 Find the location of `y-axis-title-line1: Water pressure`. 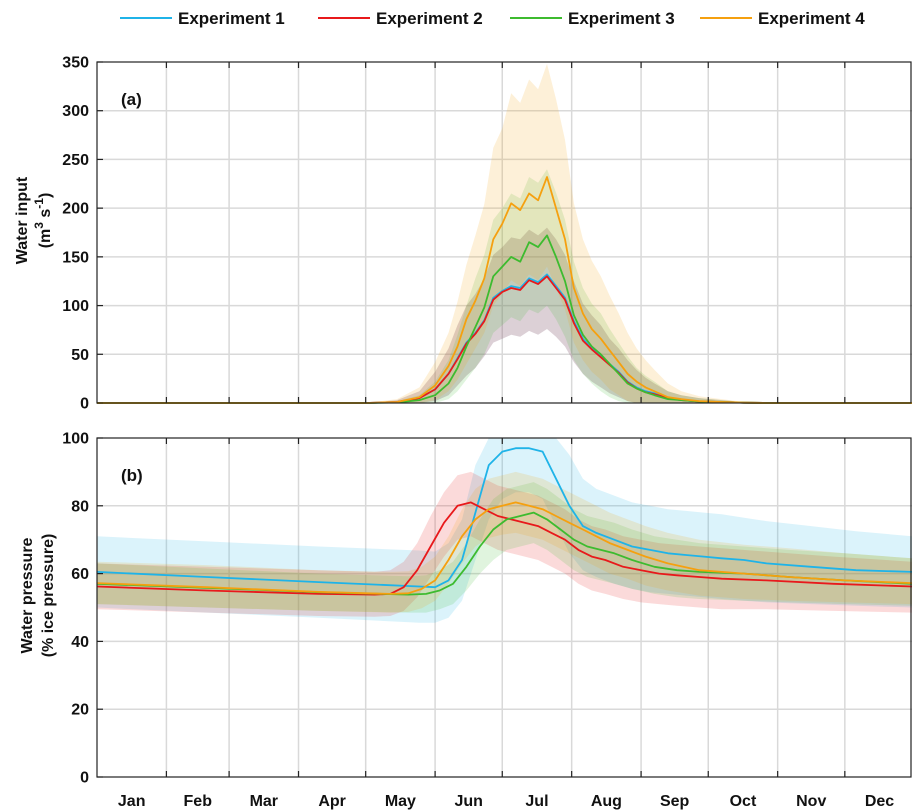

y-axis-title-line1: Water pressure is located at coordinates (27, 595).